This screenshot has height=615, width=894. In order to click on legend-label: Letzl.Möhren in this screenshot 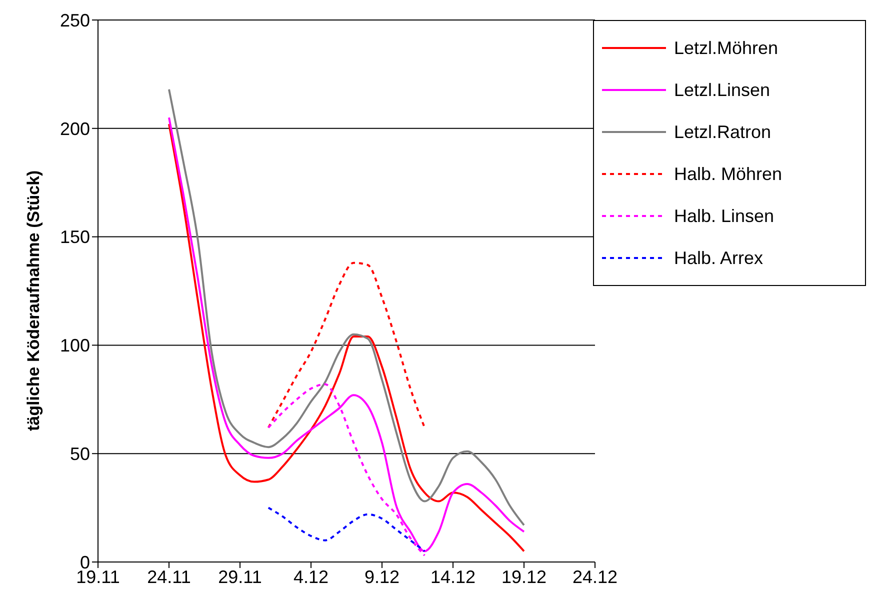, I will do `click(726, 48)`.